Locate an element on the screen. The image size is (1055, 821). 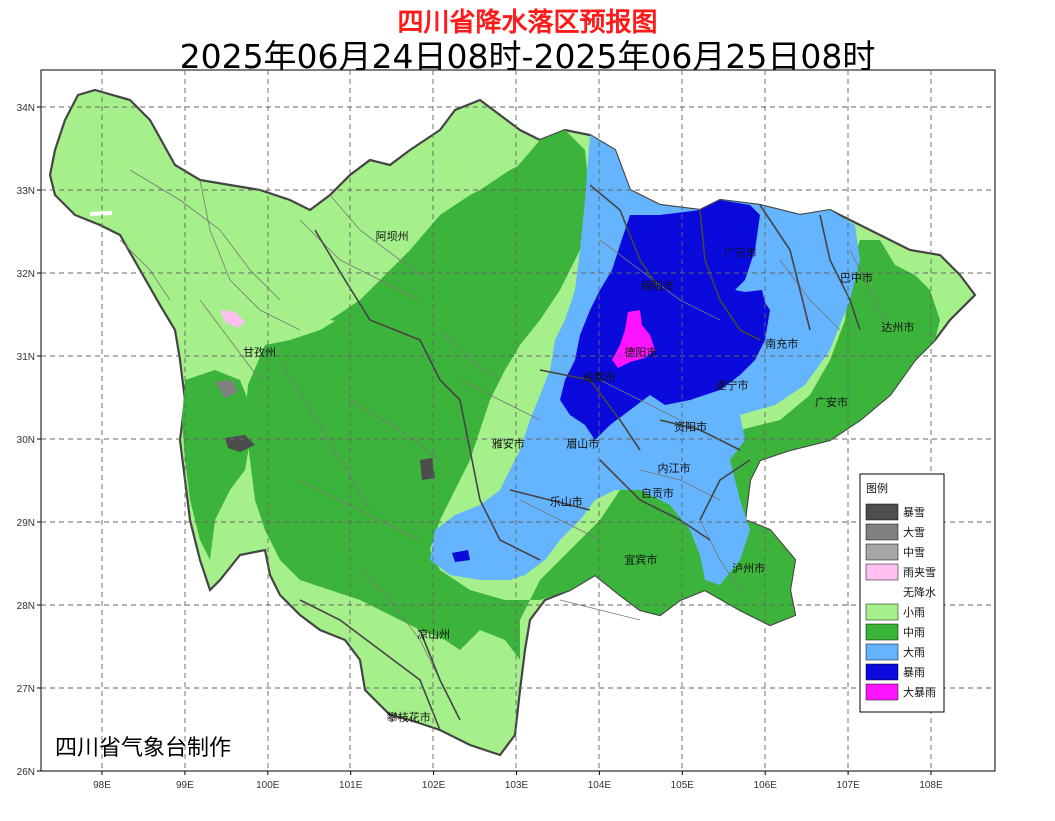
y-tick-label: 33N is located at coordinates (26, 191).